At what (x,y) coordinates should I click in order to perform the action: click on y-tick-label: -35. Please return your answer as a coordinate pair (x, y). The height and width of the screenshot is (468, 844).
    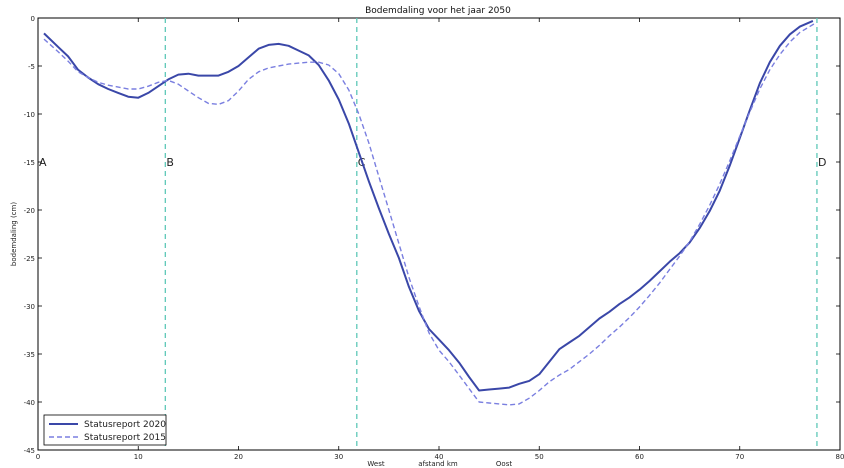
    Looking at the image, I should click on (29, 355).